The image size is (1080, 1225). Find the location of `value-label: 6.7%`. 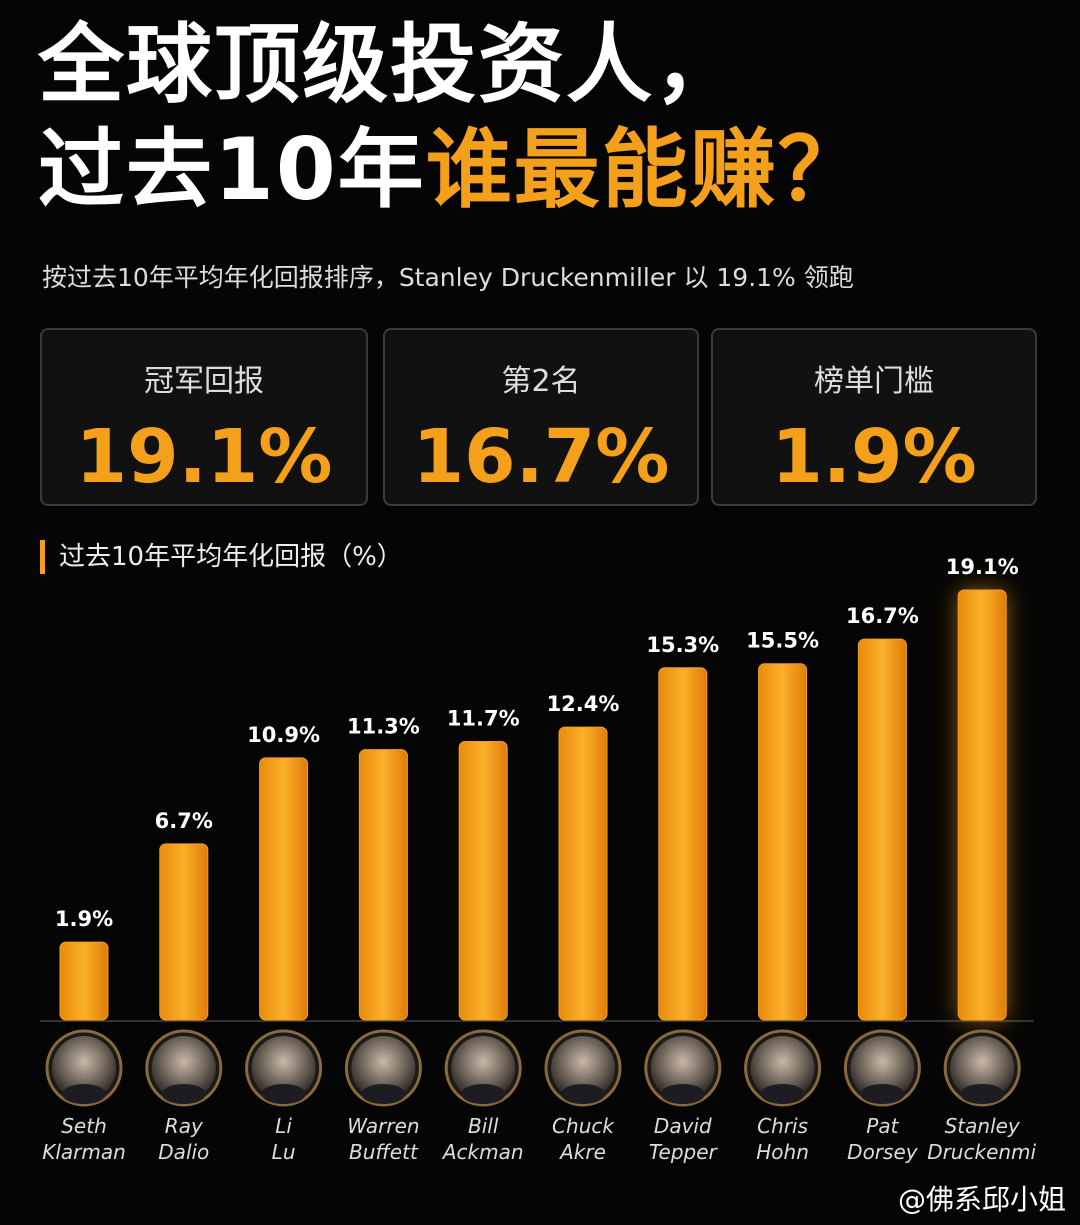

value-label: 6.7% is located at coordinates (184, 821).